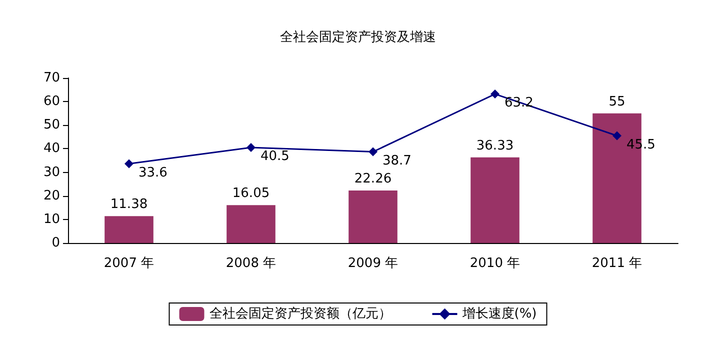 The width and height of the screenshot is (716, 343). Describe the element at coordinates (51, 196) in the screenshot. I see `y-tick-label: 20` at that location.